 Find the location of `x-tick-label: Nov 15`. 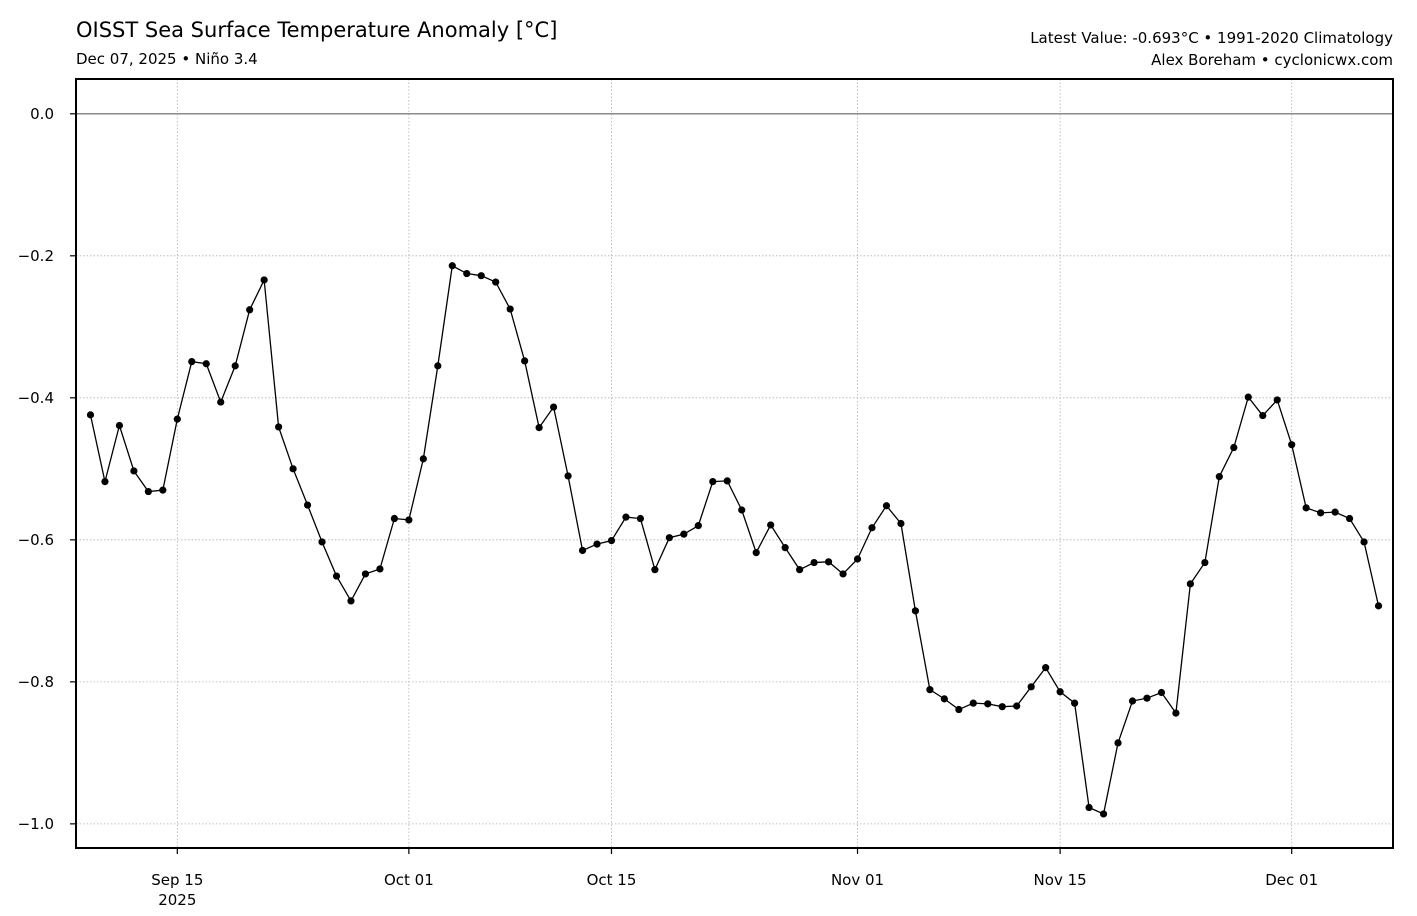

x-tick-label: Nov 15 is located at coordinates (1060, 880).